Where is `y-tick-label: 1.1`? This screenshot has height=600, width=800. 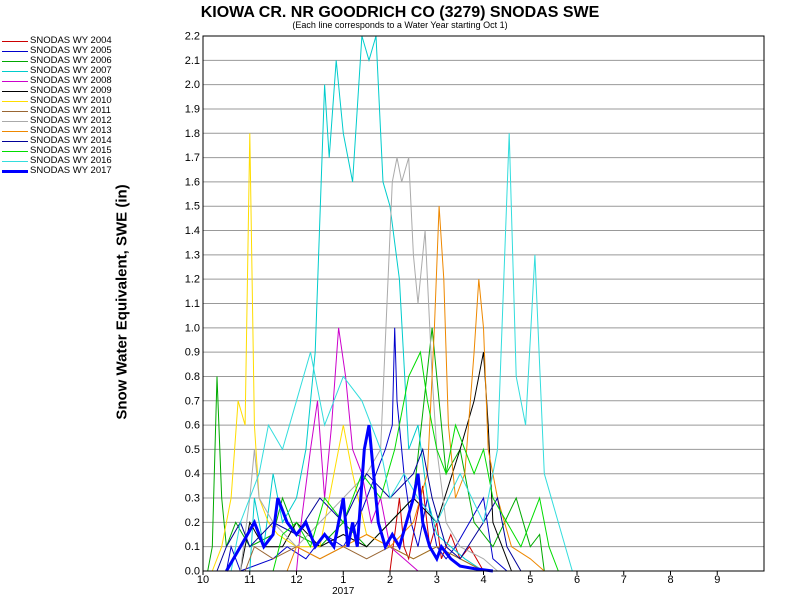
y-tick-label: 1.1 is located at coordinates (192, 304).